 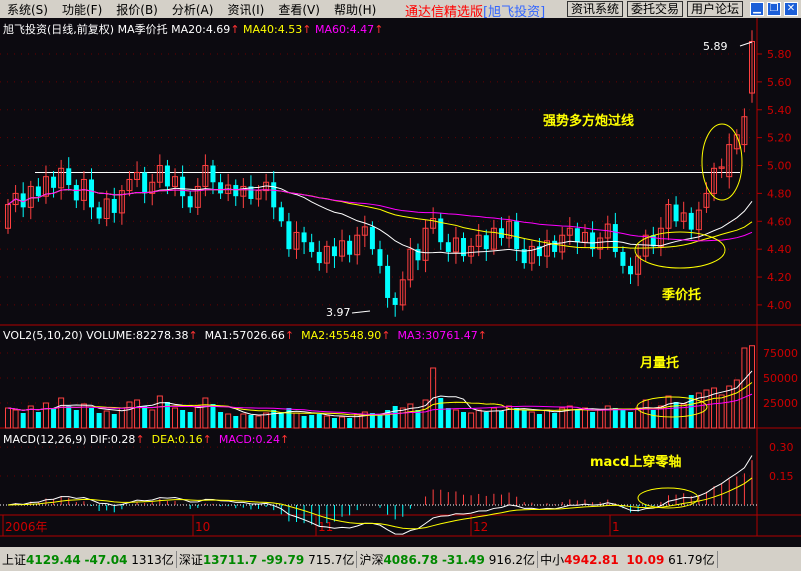 I want to click on macd-tick-label: 0.30, so click(x=781, y=447).